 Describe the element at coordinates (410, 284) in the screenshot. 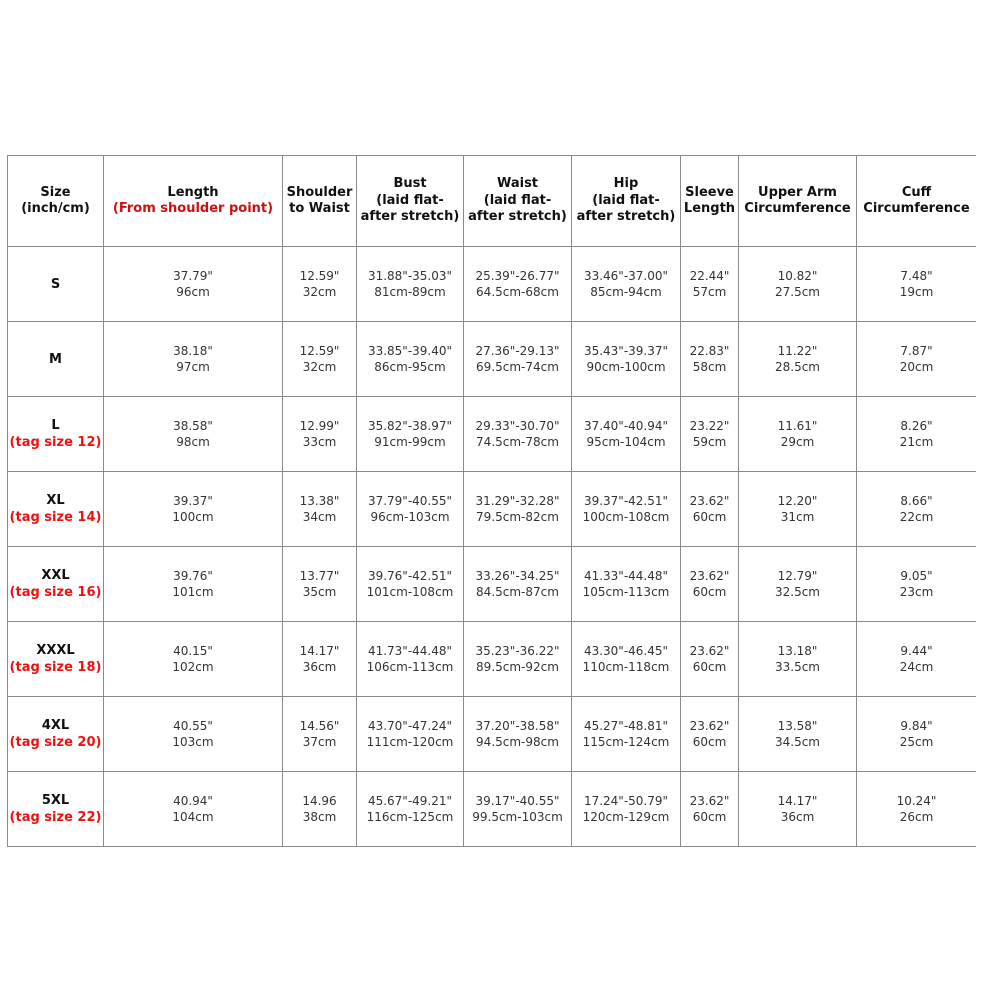

I see `cell-bust: 31.88"-35.03" 81cm-89cm` at that location.